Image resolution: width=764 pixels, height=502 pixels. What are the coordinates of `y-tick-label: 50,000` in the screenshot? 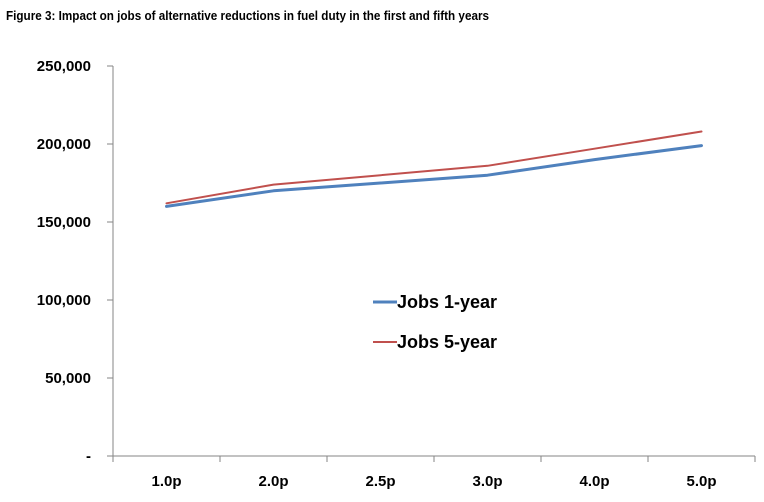 It's located at (68, 378).